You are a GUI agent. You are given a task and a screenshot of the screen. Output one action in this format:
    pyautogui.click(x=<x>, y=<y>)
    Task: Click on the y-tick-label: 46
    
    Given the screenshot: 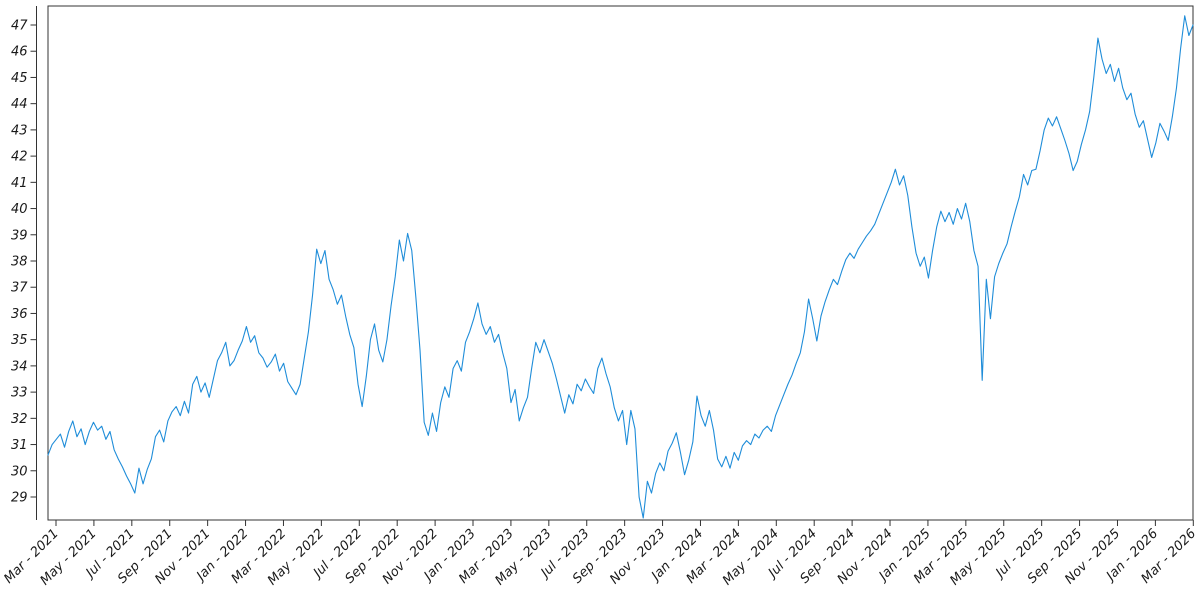 What is the action you would take?
    pyautogui.click(x=19, y=52)
    